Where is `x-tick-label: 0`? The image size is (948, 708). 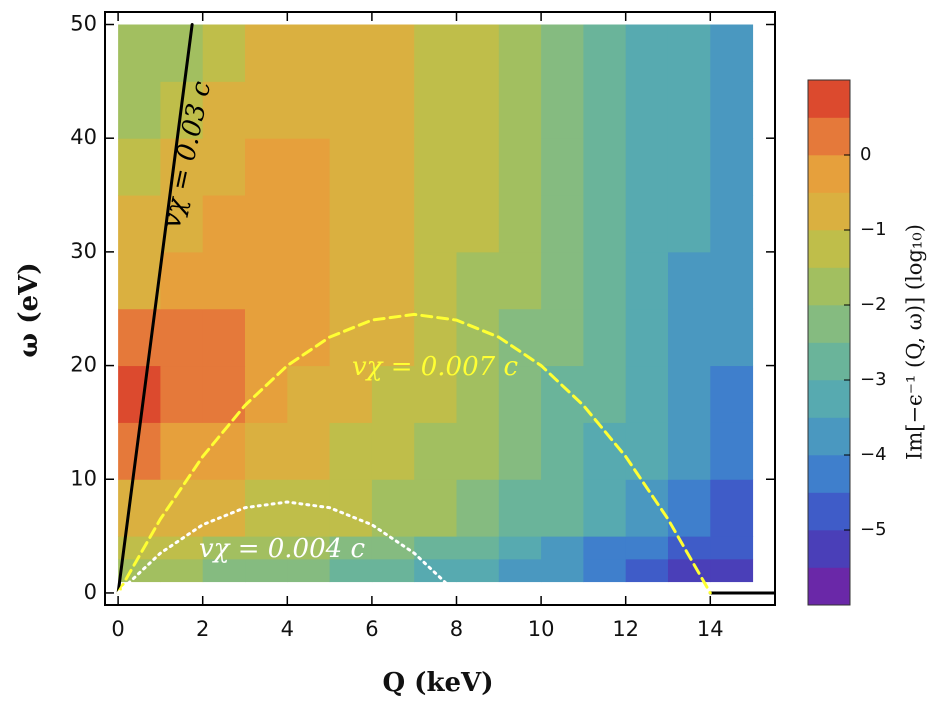
x-tick-label: 0 is located at coordinates (117, 629).